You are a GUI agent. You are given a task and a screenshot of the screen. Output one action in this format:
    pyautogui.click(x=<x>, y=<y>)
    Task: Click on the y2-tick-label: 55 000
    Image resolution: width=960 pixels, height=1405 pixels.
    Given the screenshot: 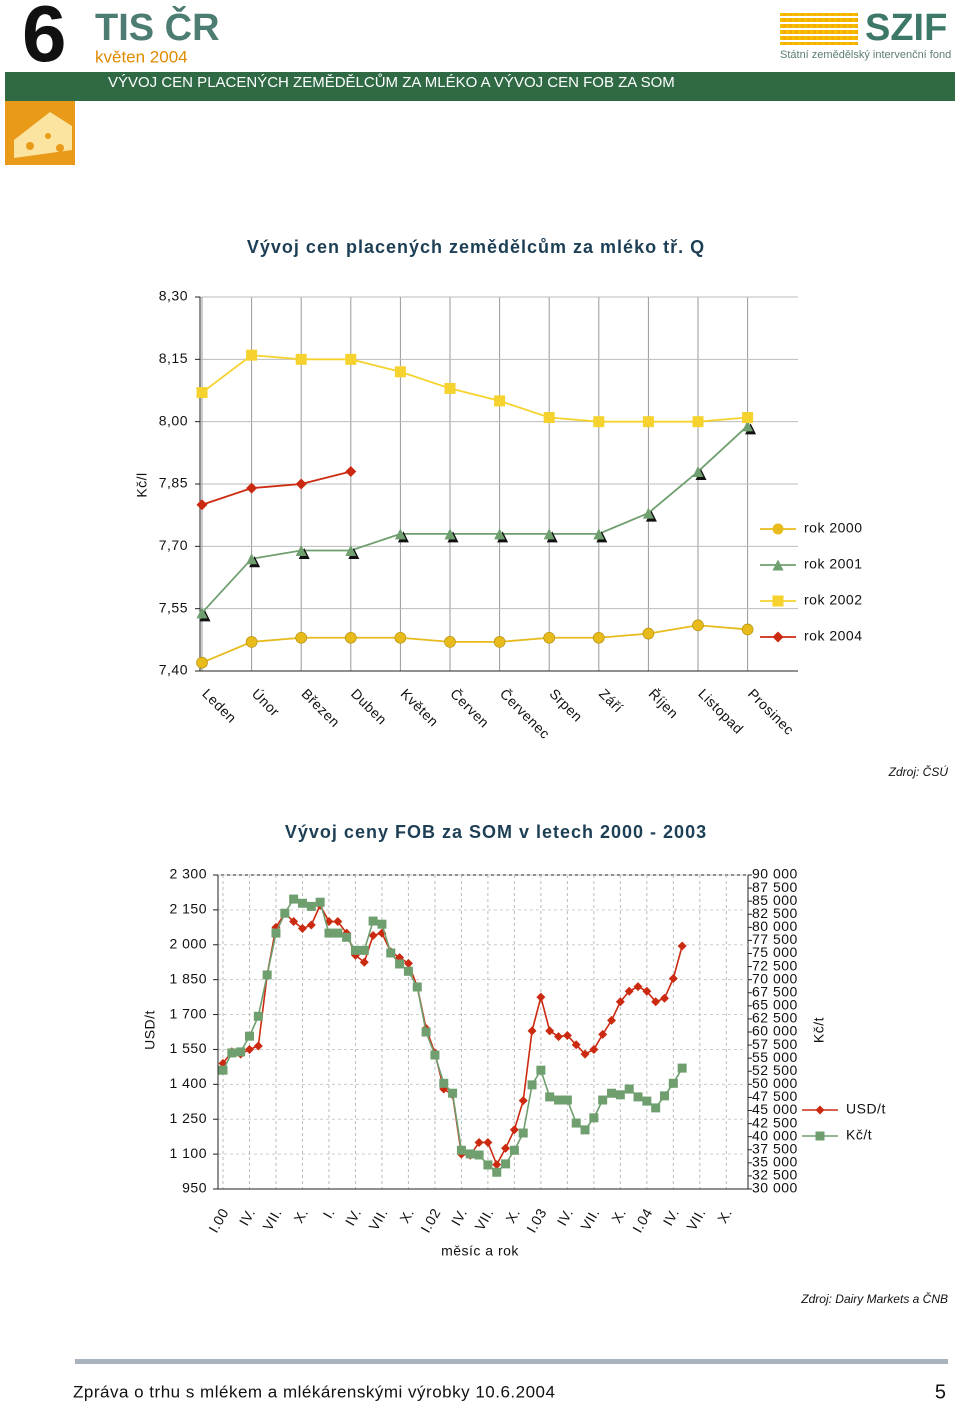 What is the action you would take?
    pyautogui.click(x=775, y=1057)
    